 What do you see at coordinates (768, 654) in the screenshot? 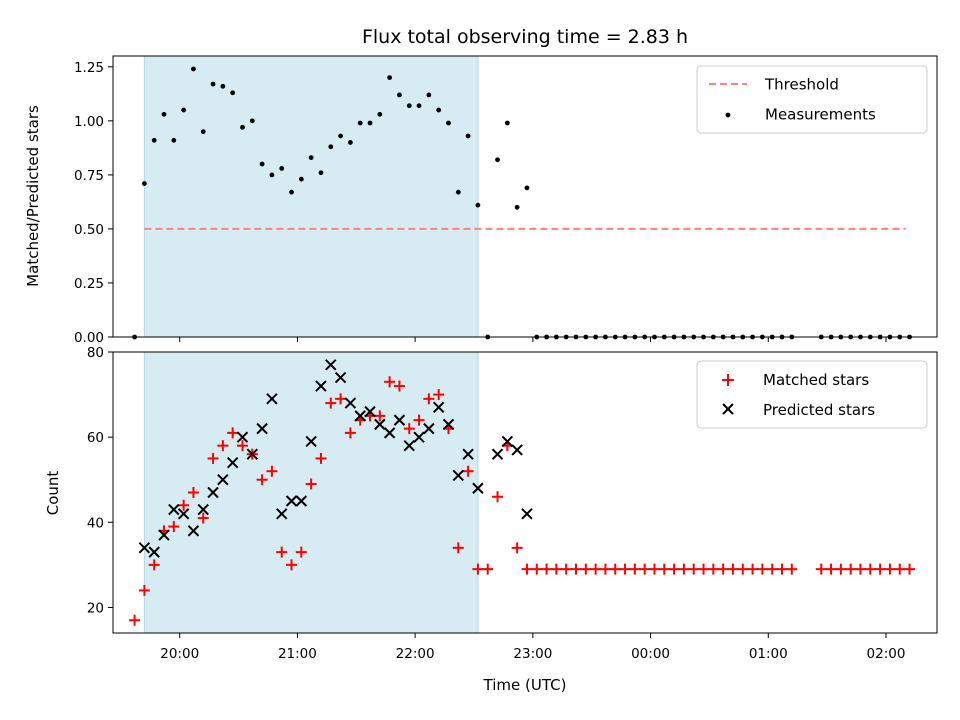
I see `x-tick-label: 01:00` at bounding box center [768, 654].